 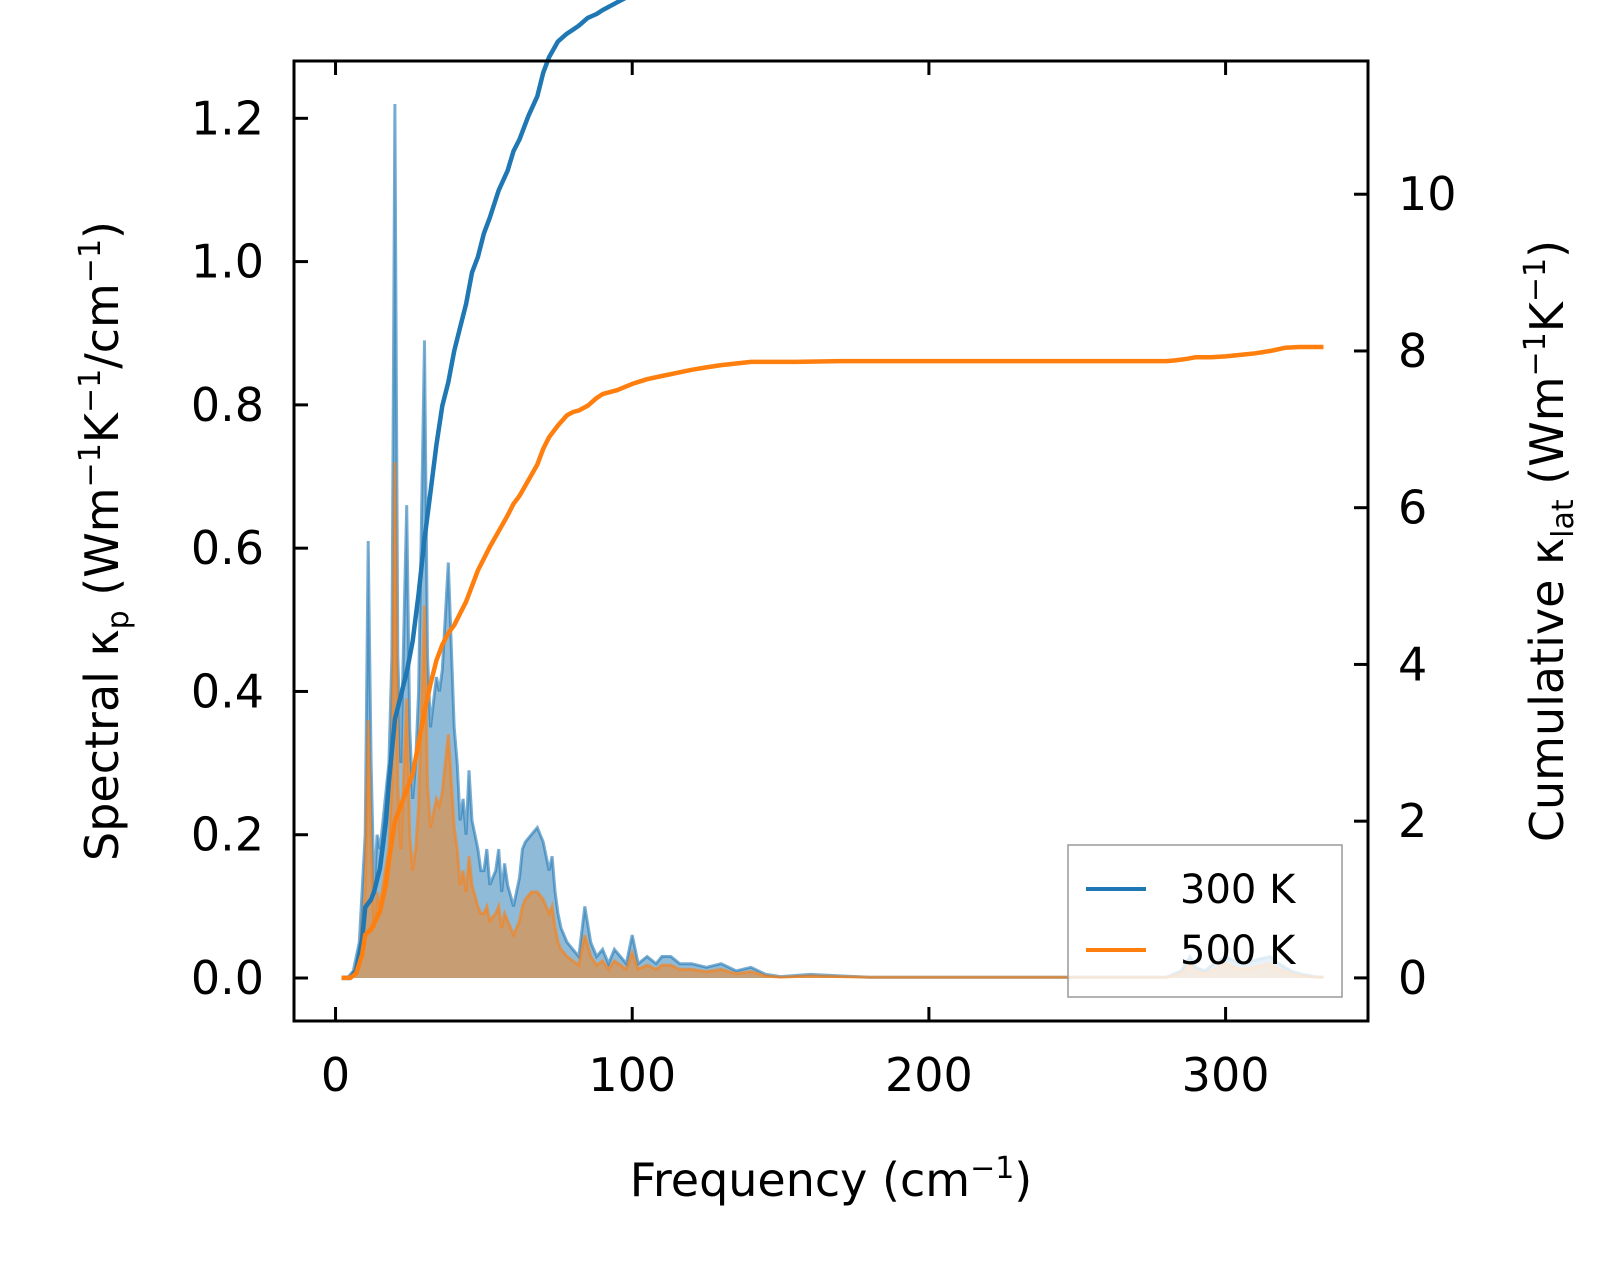 What do you see at coordinates (929, 1075) in the screenshot?
I see `x-tick-label: 200` at bounding box center [929, 1075].